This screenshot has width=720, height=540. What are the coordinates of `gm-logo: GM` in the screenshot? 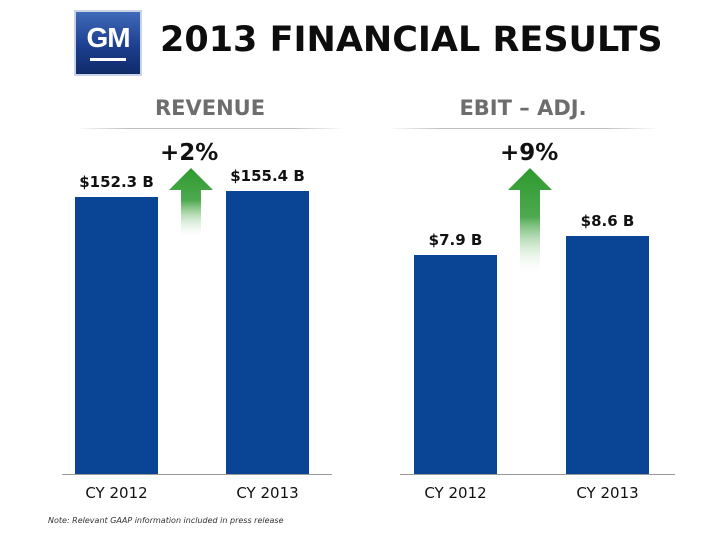 It's located at (108, 43).